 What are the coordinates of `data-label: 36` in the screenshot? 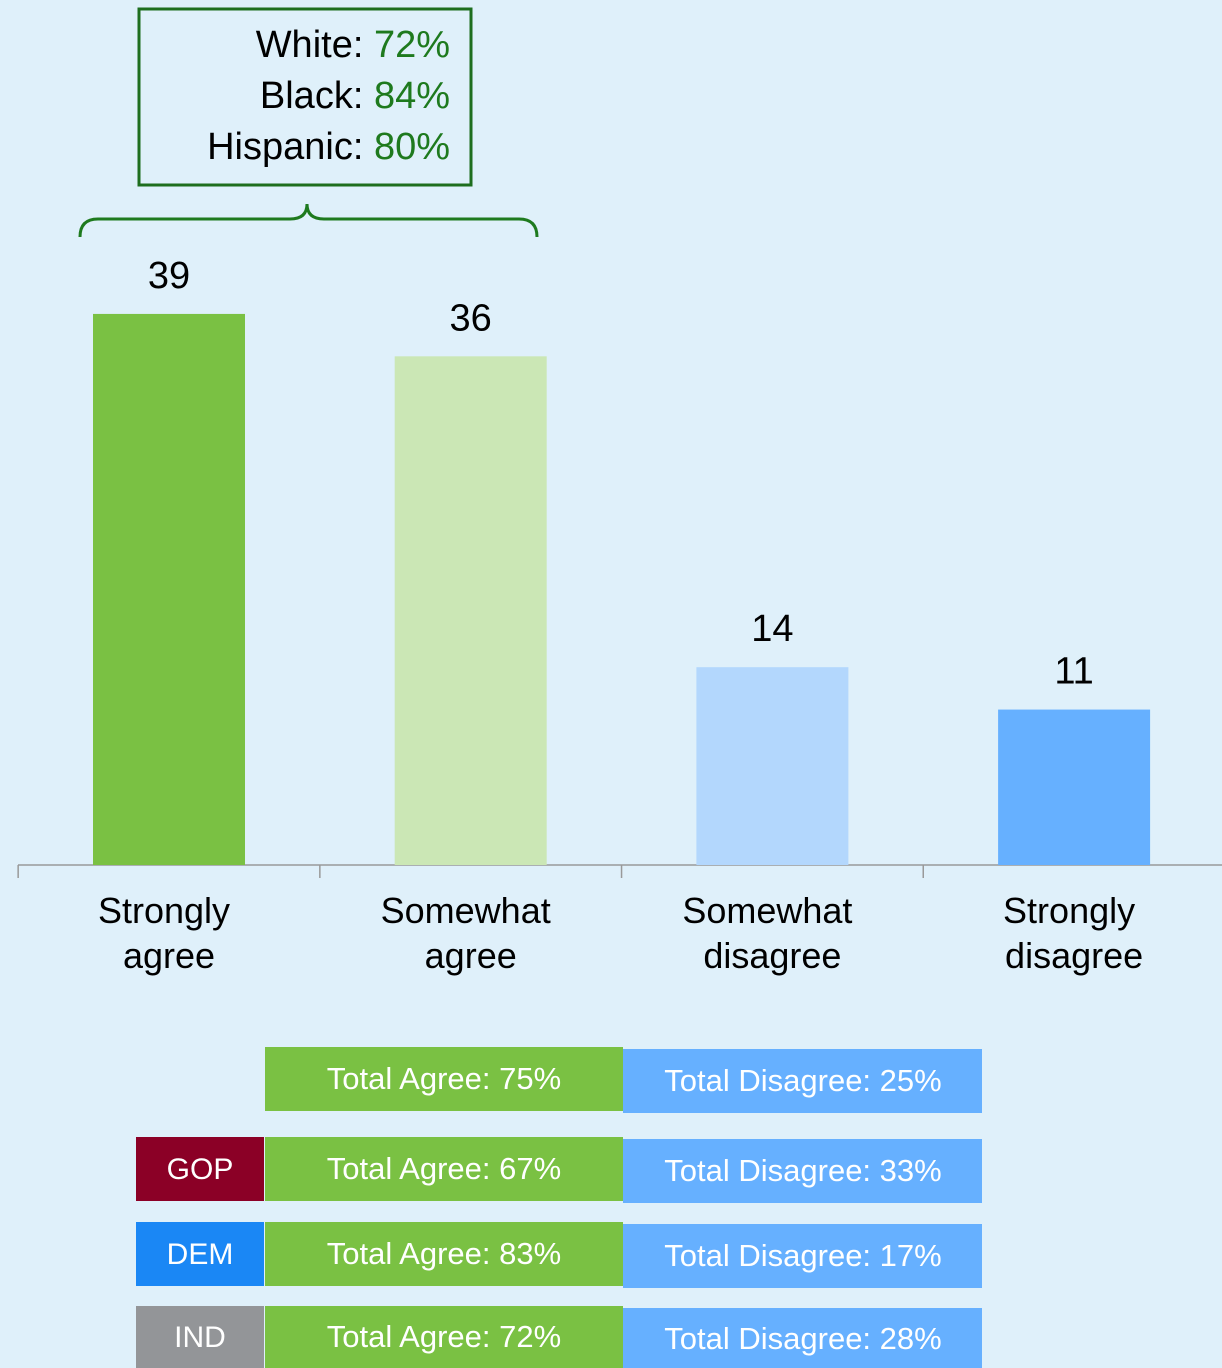 It's located at (471, 318).